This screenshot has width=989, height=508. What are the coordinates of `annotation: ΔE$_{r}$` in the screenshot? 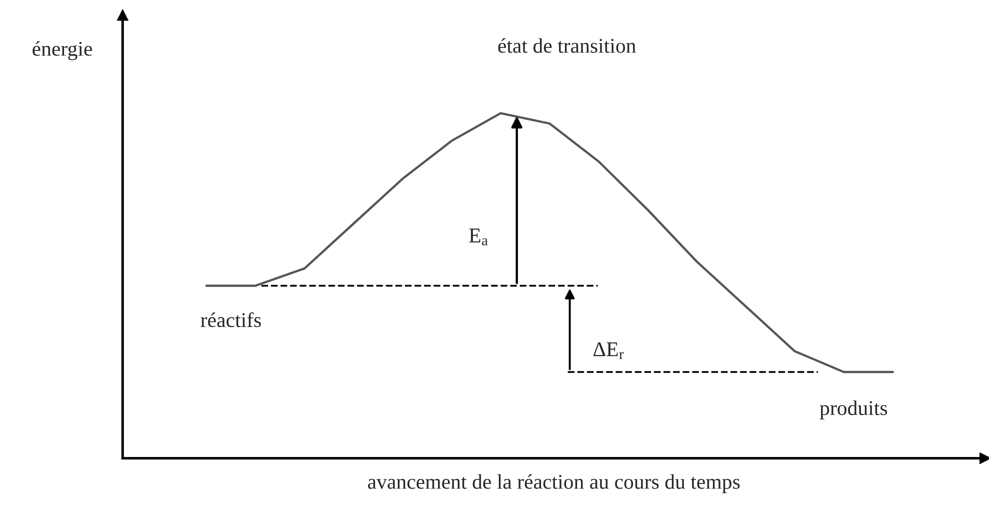 It's located at (608, 350).